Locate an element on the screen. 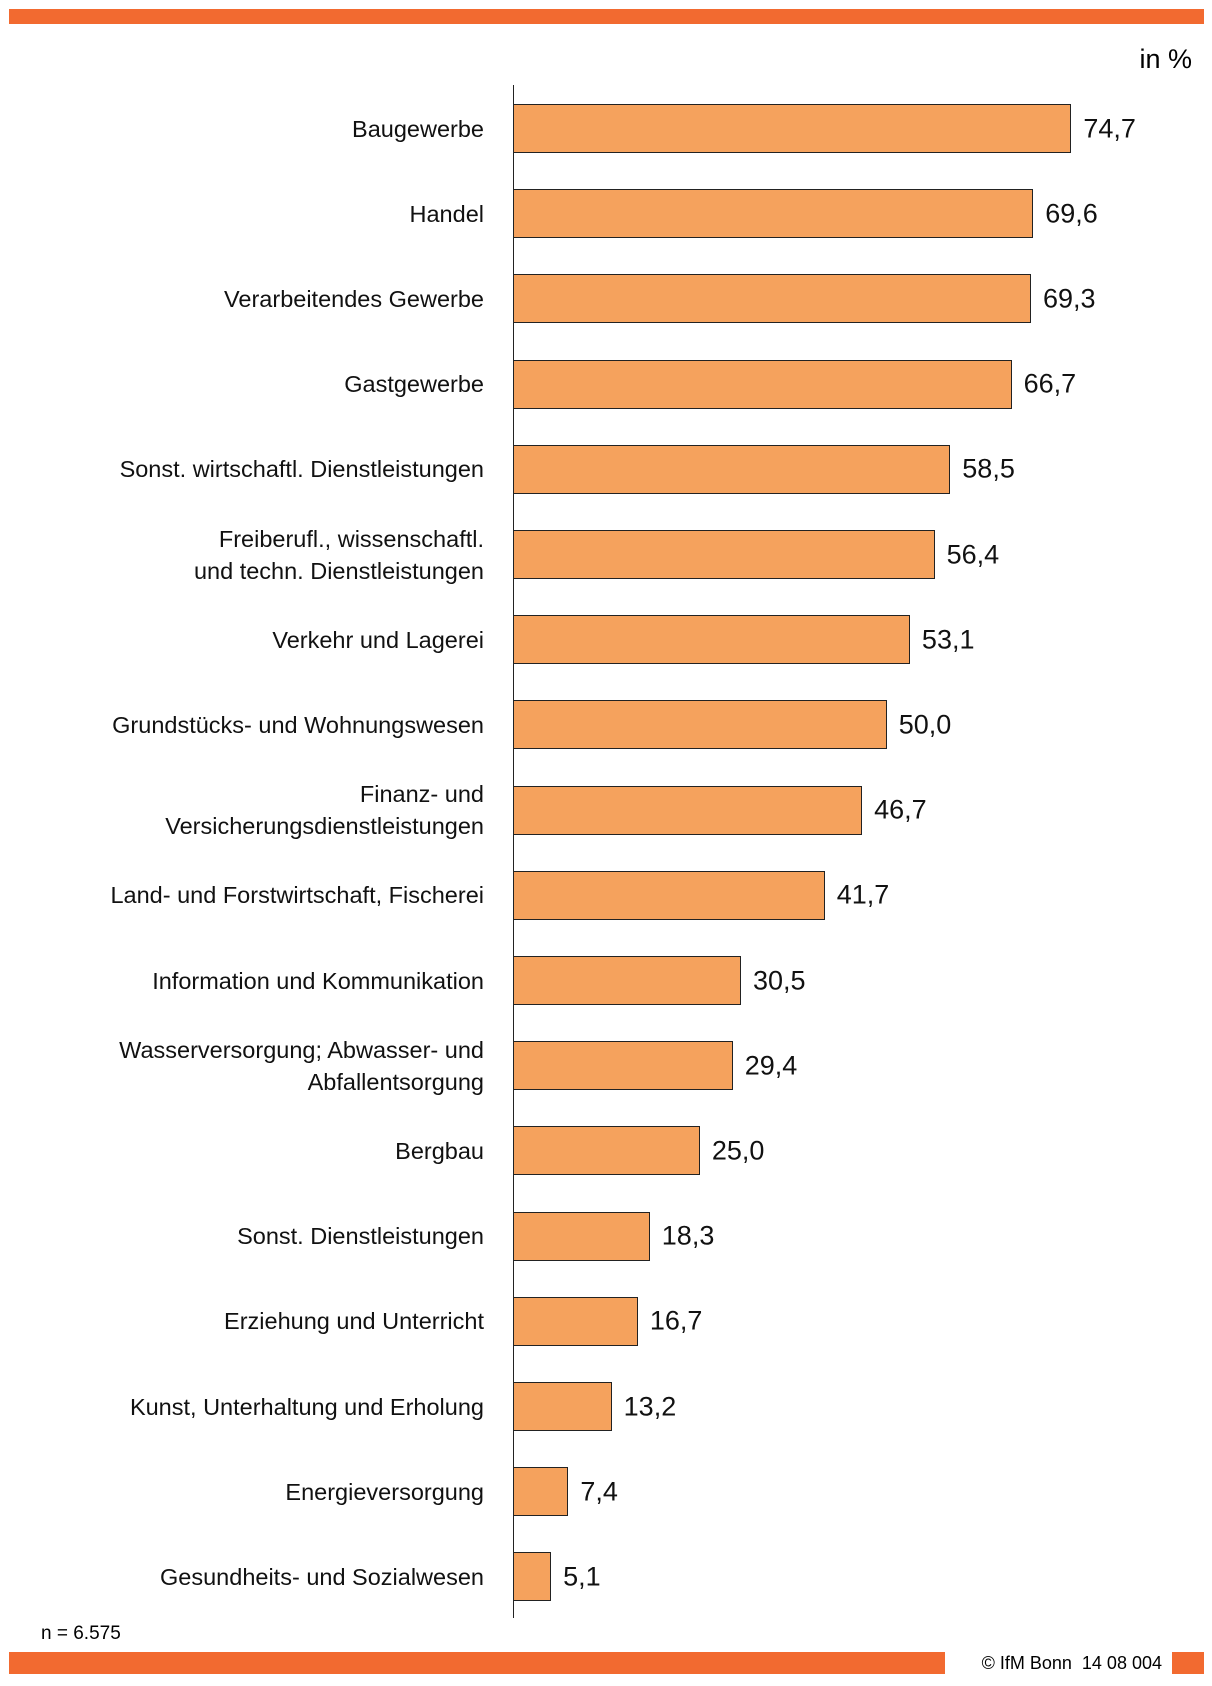  value-label: 53,1 is located at coordinates (948, 639).